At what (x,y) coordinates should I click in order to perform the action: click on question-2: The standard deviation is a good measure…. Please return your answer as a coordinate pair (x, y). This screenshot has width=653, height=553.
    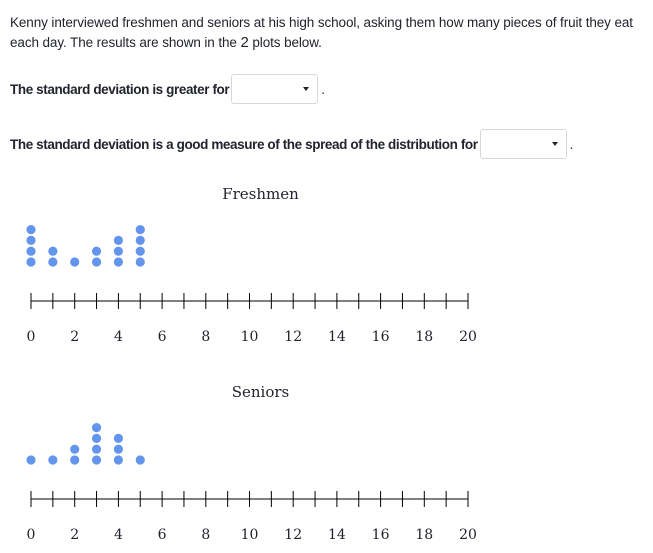
    Looking at the image, I should click on (291, 144).